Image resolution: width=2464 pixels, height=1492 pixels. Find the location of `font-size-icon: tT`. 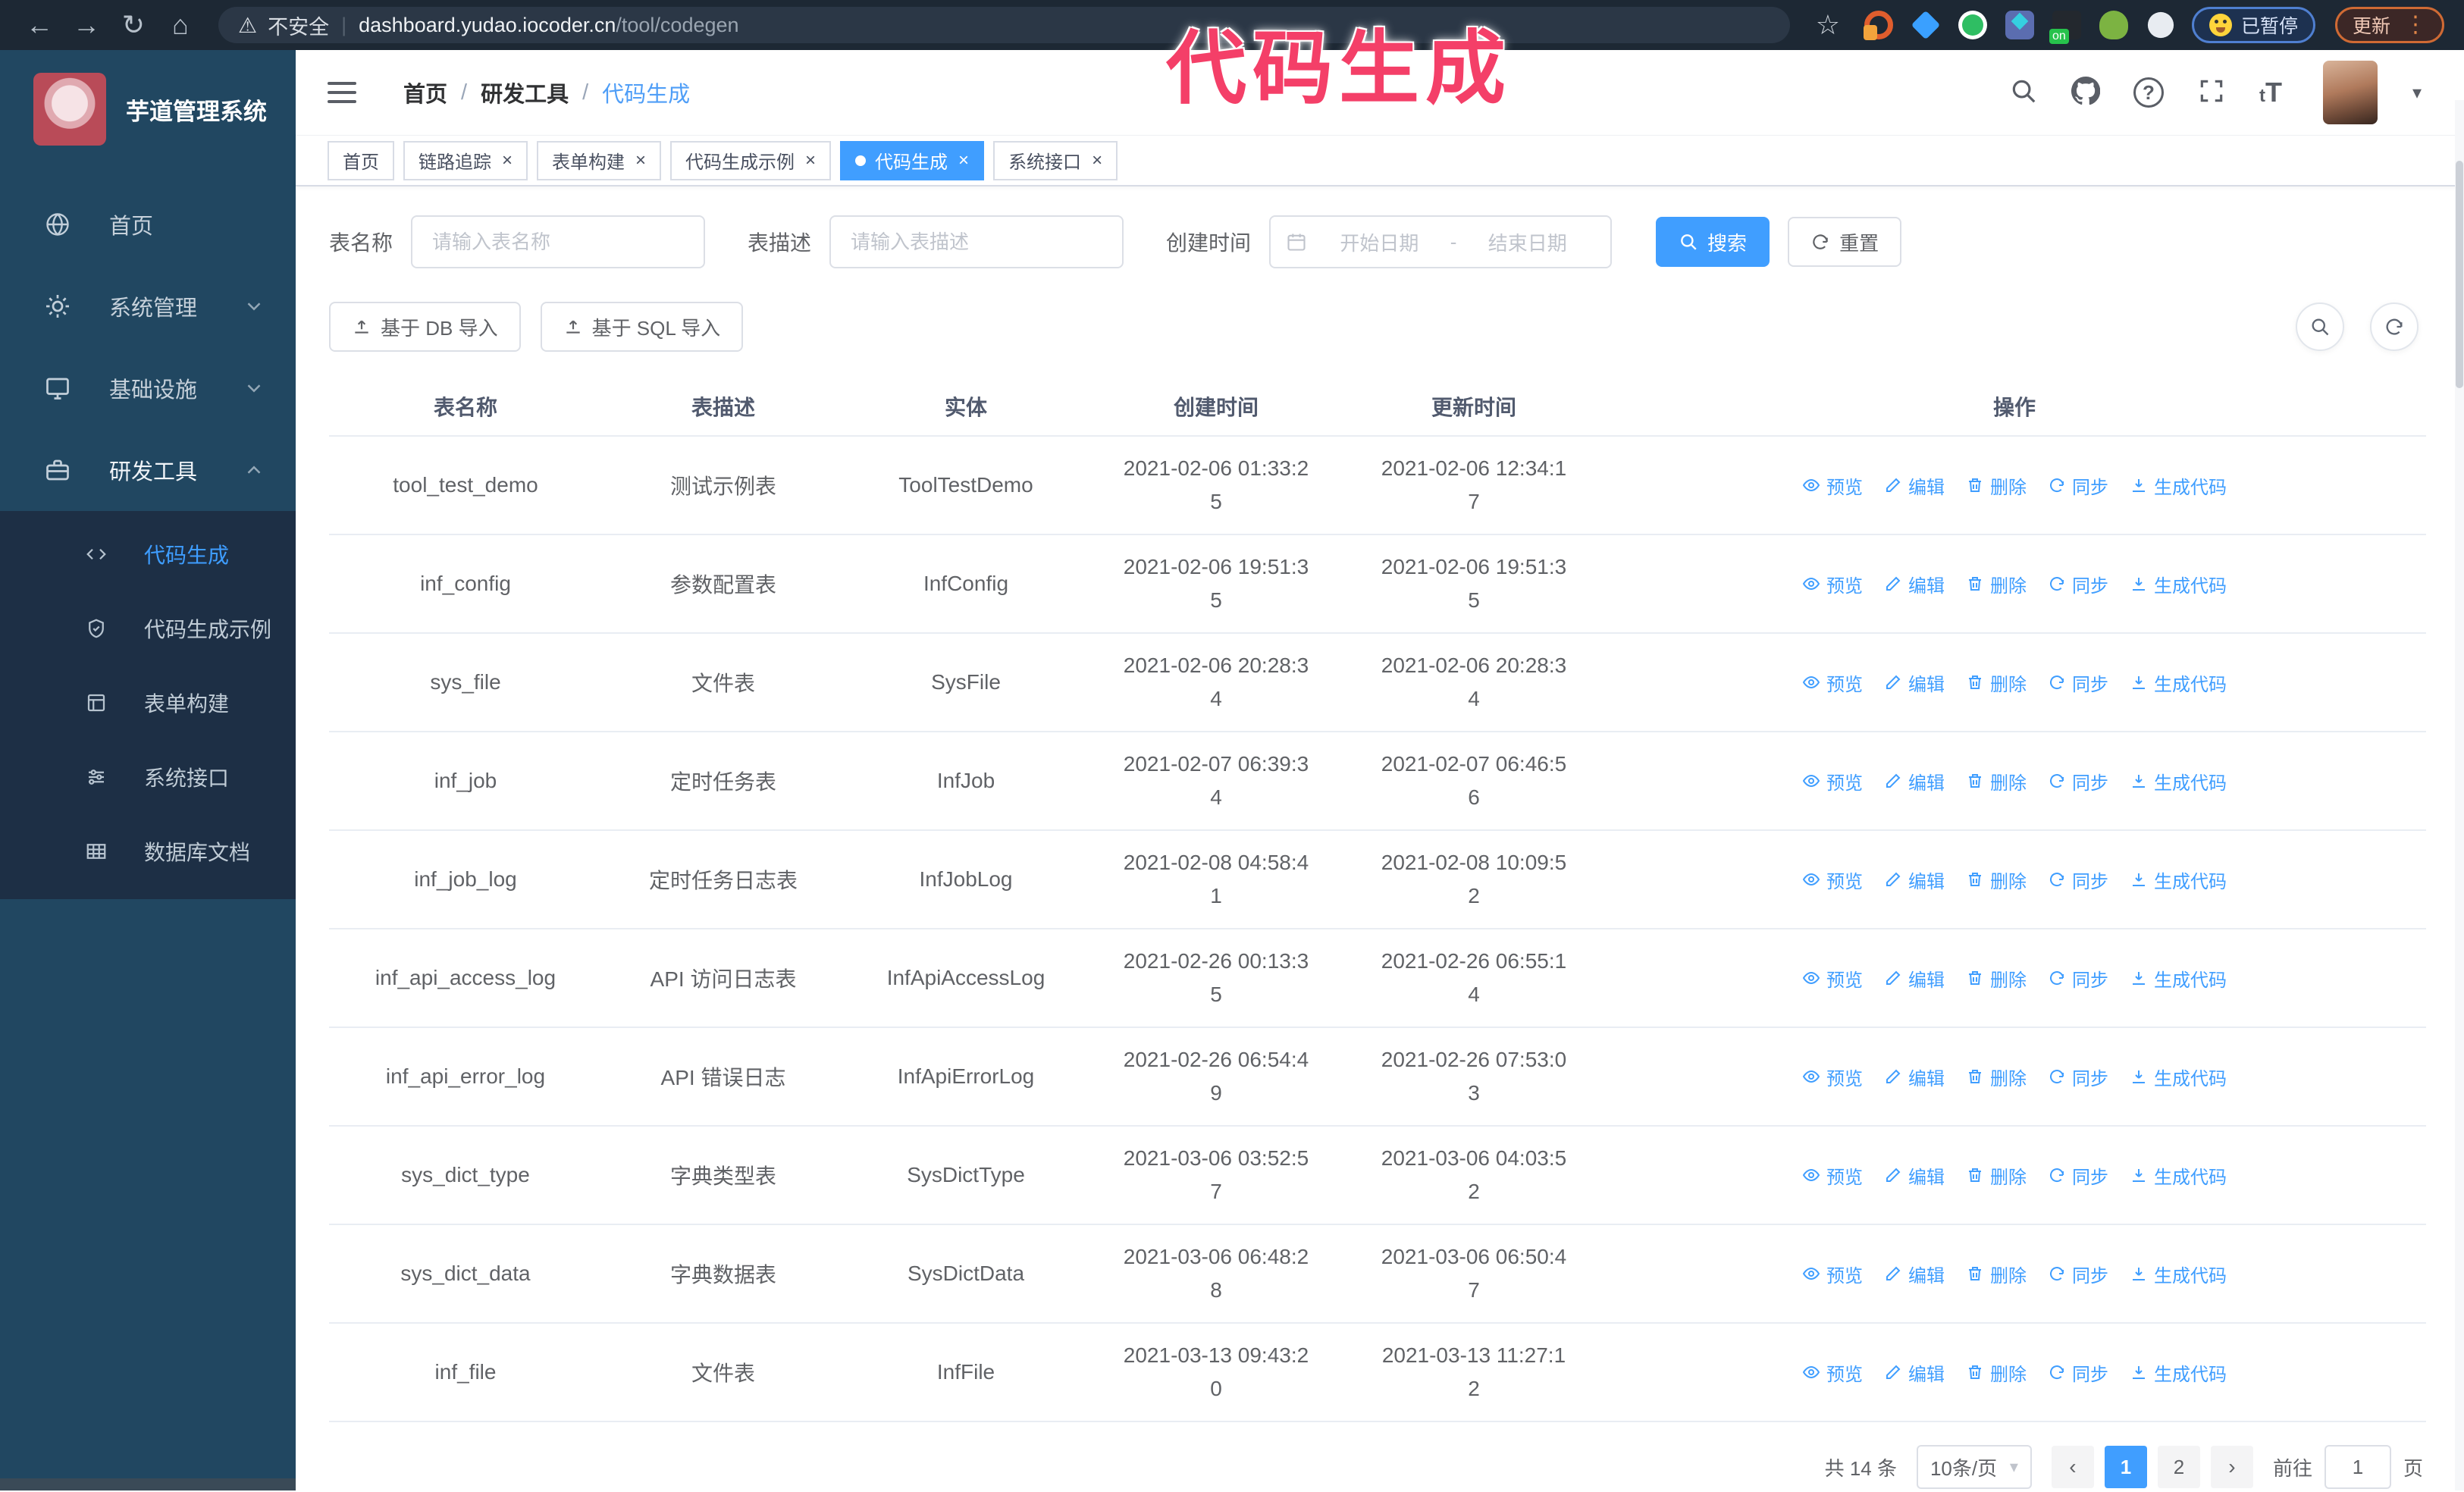

font-size-icon: tT is located at coordinates (2270, 92).